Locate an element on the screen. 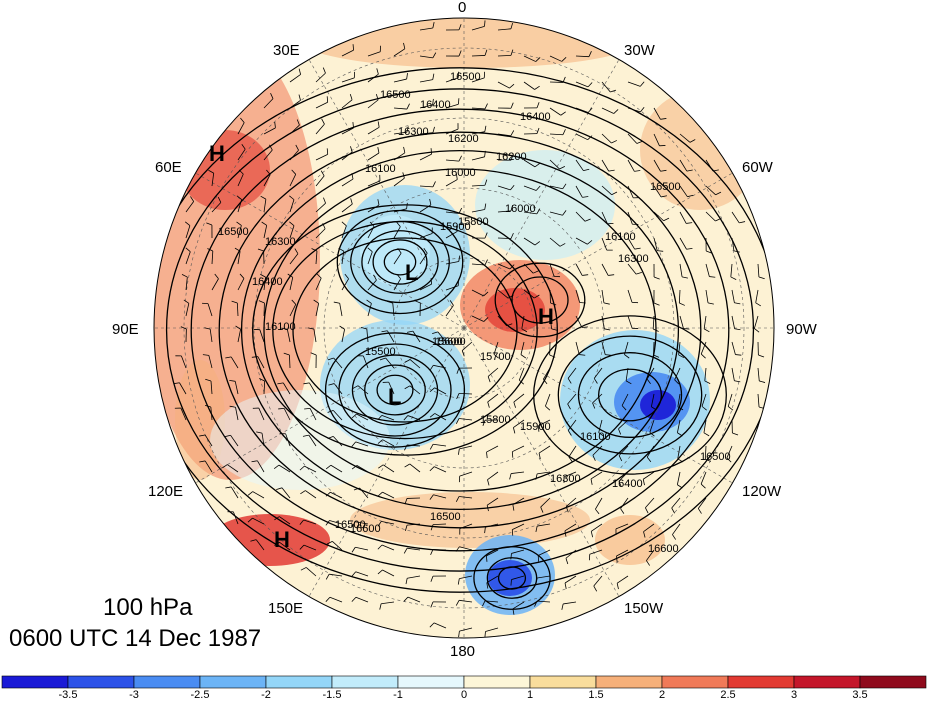 The width and height of the screenshot is (928, 702). contour-label: 16500 is located at coordinates (395, 95).